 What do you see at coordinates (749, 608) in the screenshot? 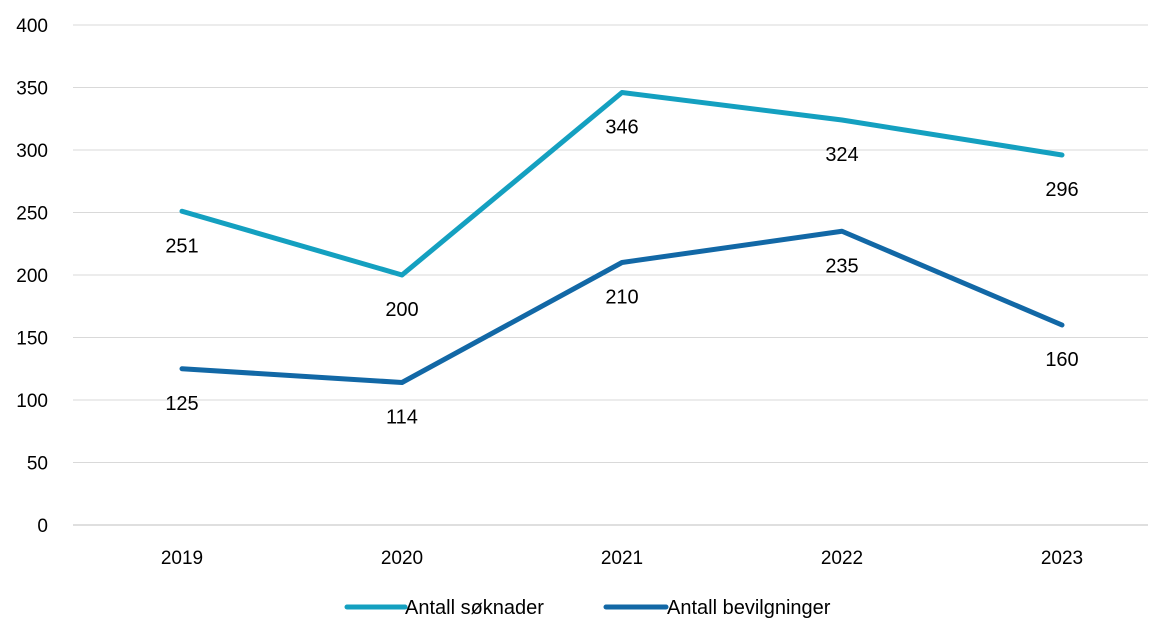
I see `legend-label-antall-bevilgninger: Antall bevilgninger` at bounding box center [749, 608].